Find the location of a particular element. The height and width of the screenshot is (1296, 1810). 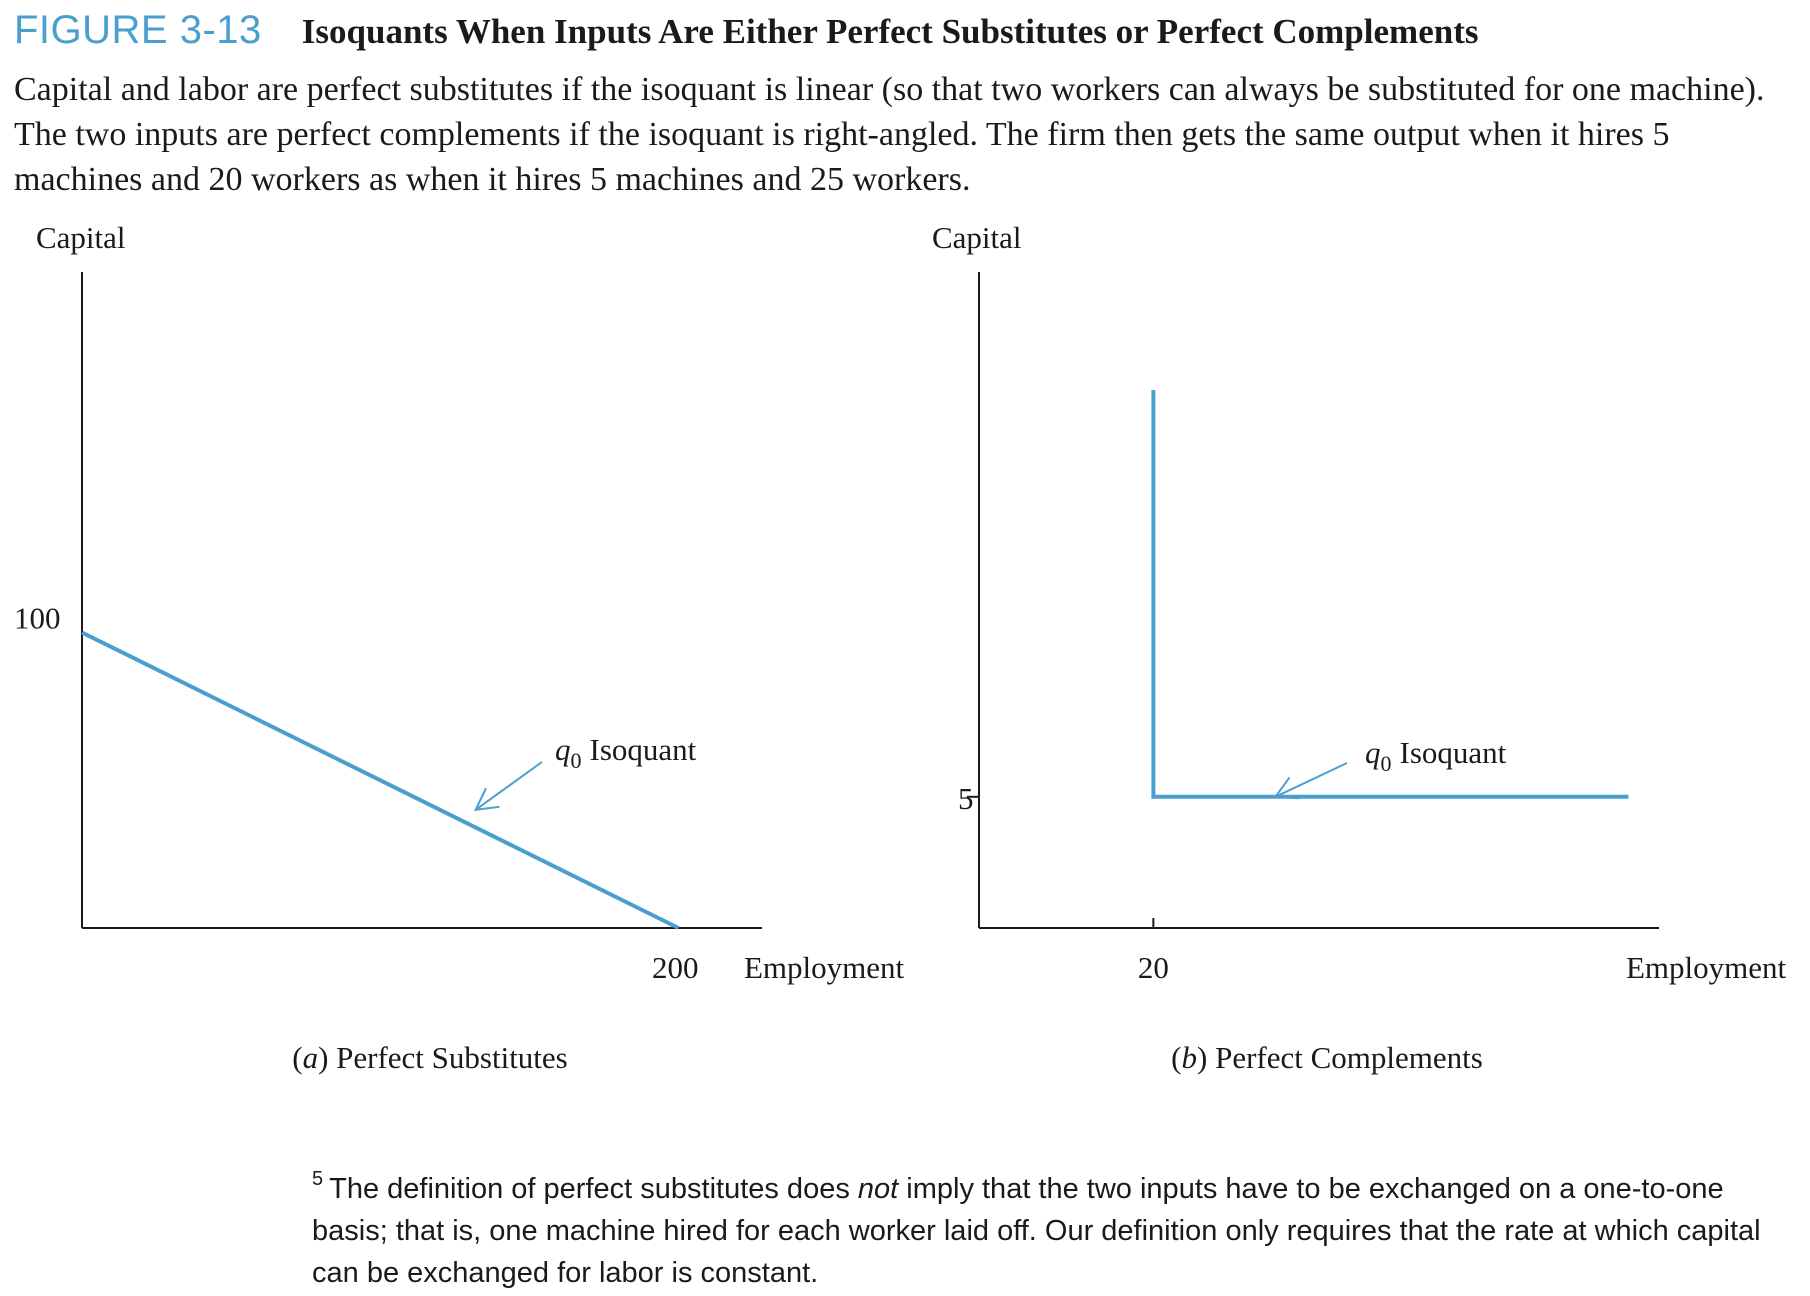

panel-title: (a) Perfect Substitutes is located at coordinates (430, 1057).